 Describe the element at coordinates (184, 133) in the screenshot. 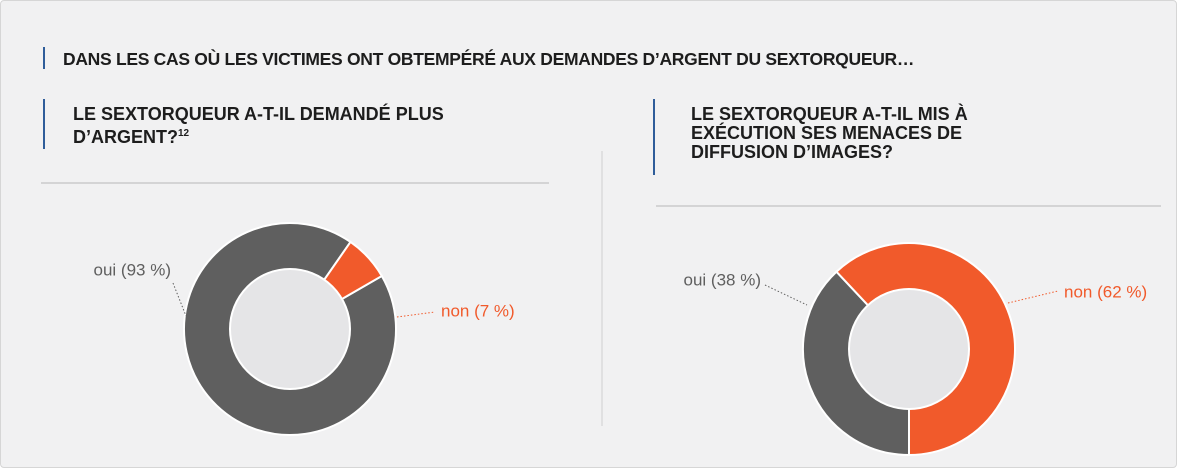

I see `footnote: 12` at that location.